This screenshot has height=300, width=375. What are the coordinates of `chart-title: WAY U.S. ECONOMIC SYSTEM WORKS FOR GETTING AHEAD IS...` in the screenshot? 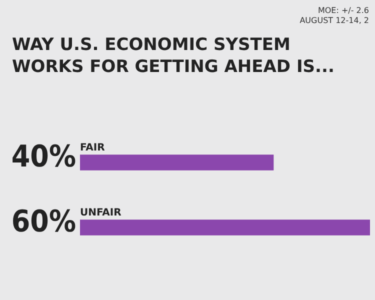 It's located at (174, 56).